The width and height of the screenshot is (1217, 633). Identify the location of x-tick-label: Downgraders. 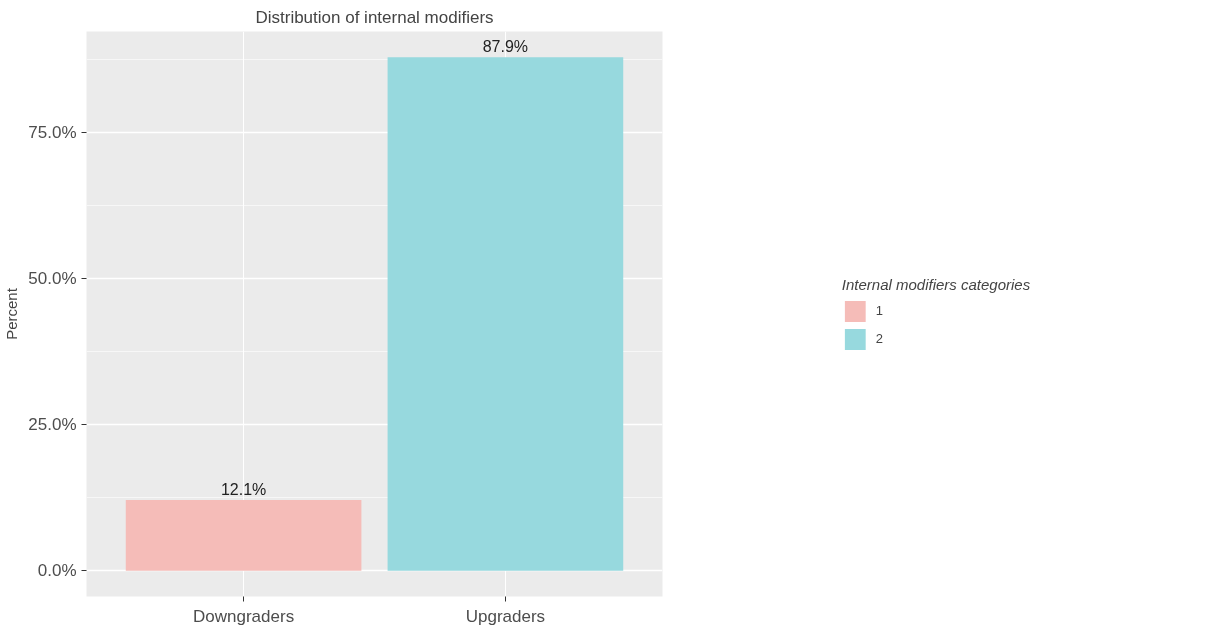
(244, 616).